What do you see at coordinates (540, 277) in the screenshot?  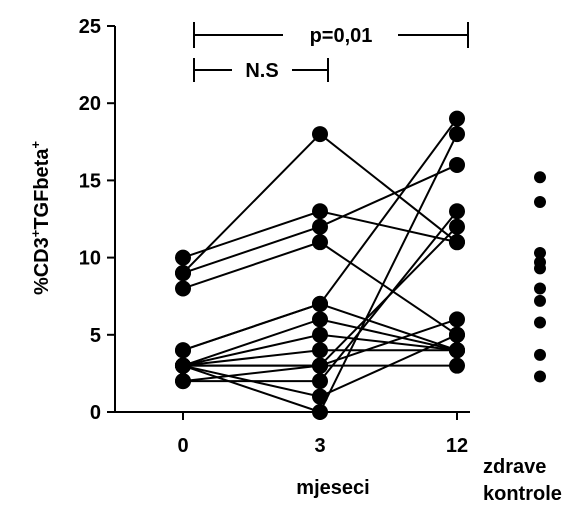 I see `healthy-control-points` at bounding box center [540, 277].